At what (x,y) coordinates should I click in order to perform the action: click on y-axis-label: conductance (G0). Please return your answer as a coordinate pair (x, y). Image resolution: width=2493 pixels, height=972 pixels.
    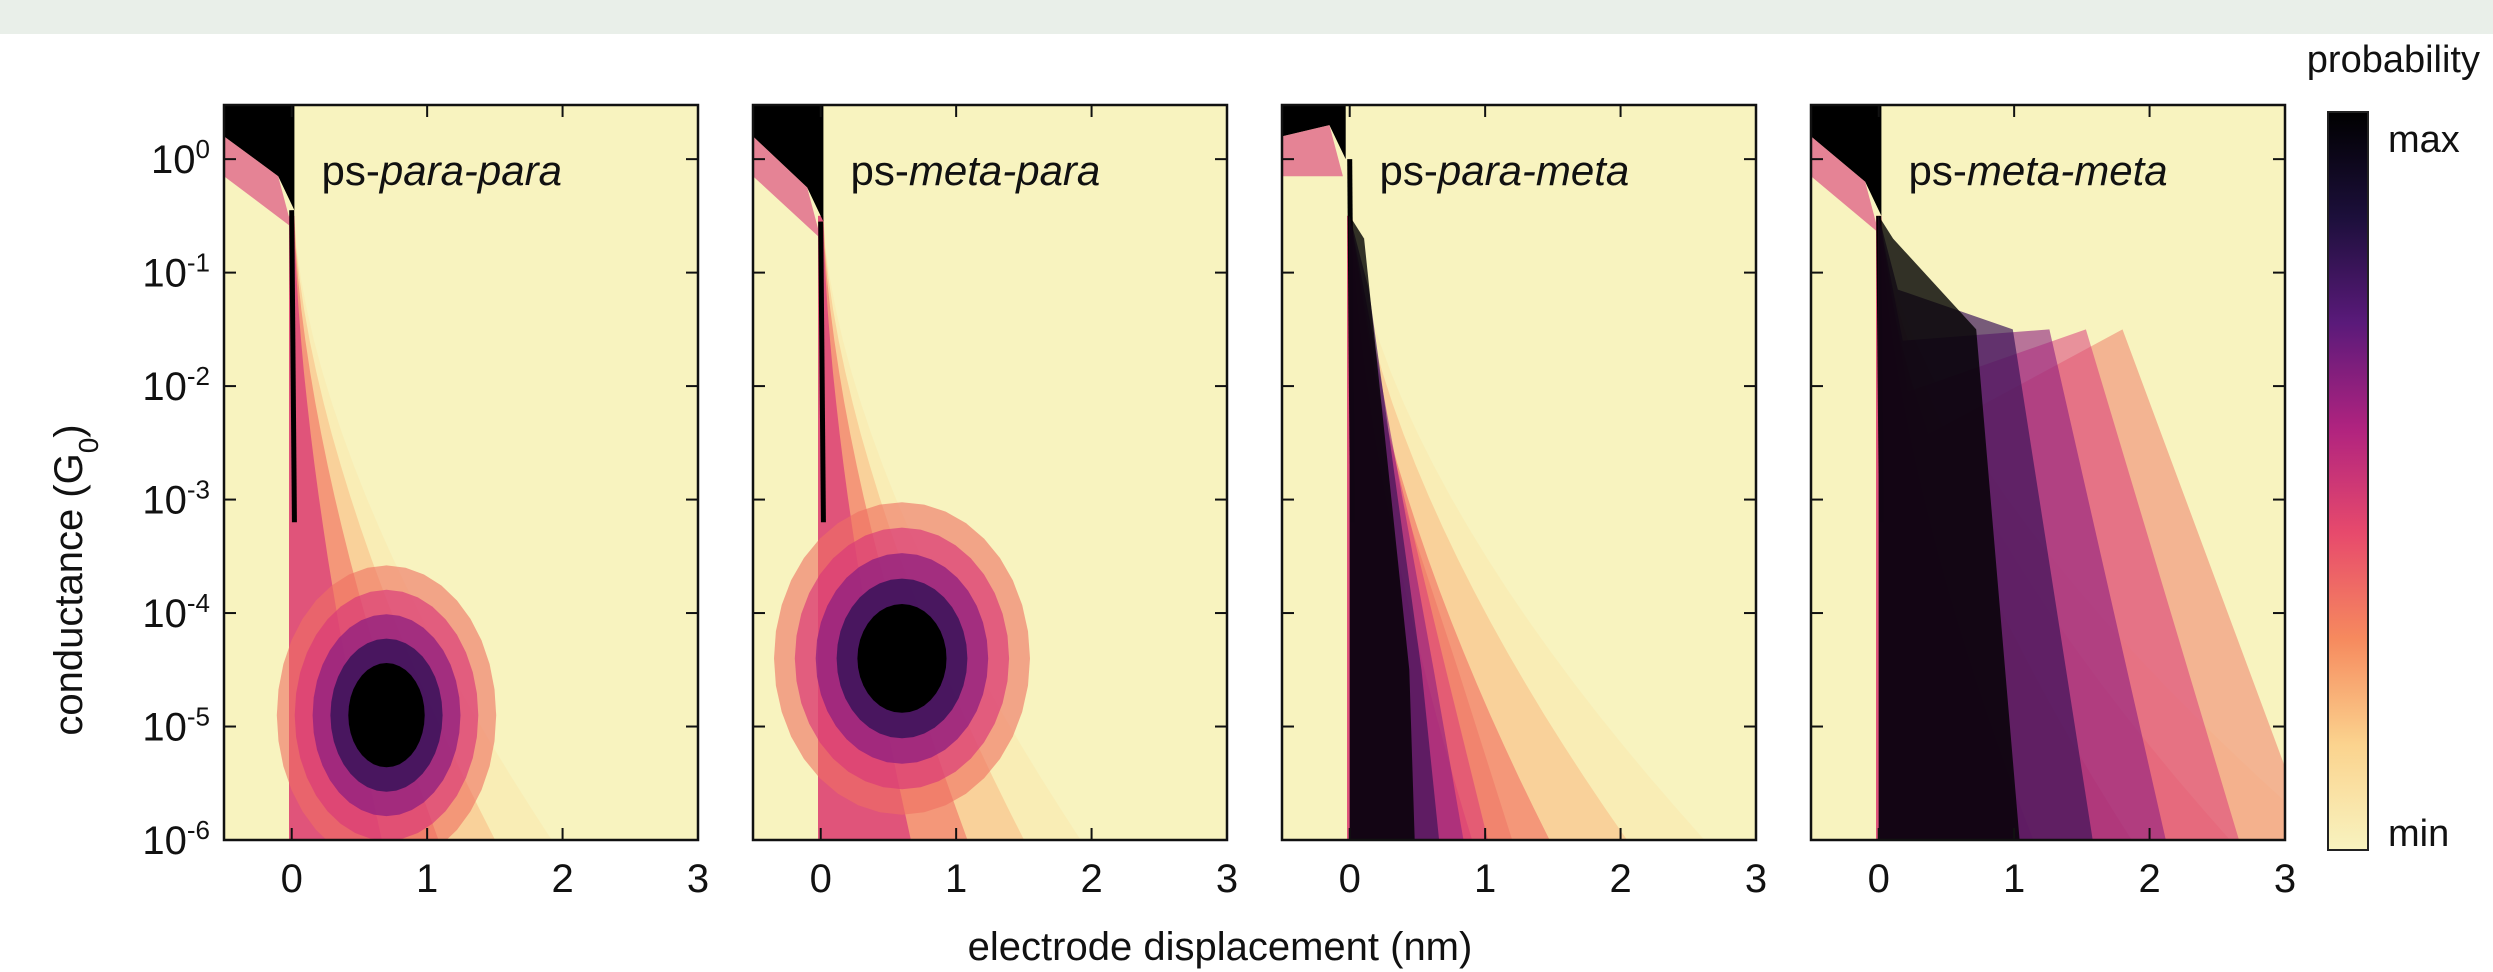
    Looking at the image, I should click on (75, 579).